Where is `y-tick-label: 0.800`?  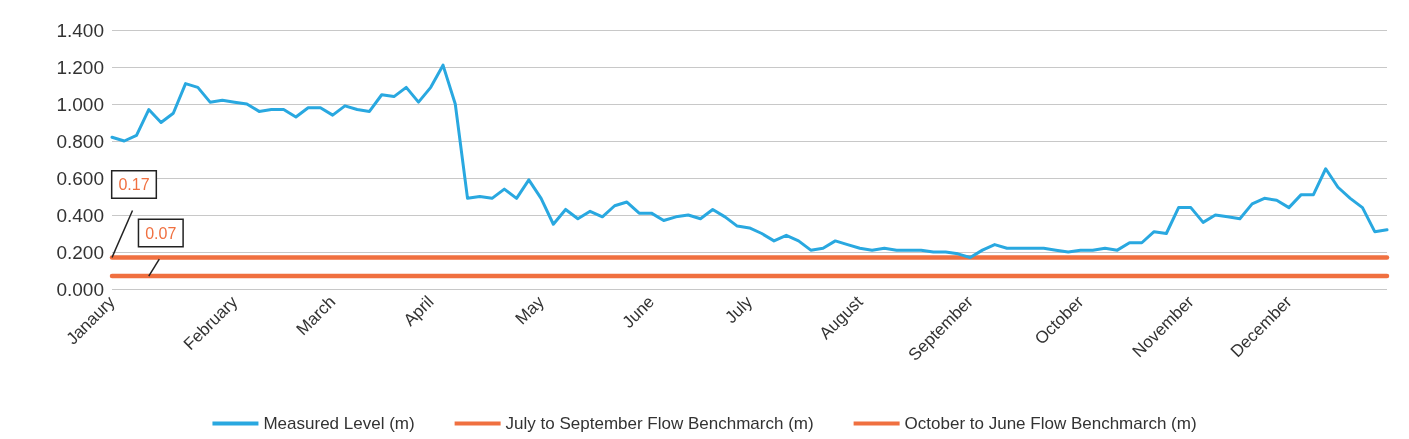 y-tick-label: 0.800 is located at coordinates (80, 141).